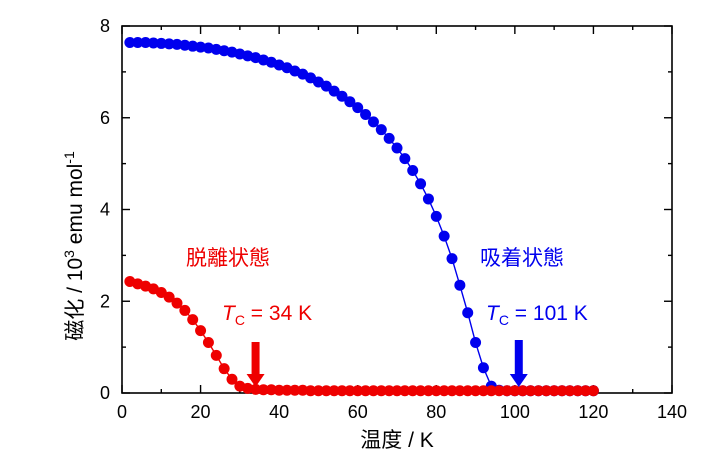 The width and height of the screenshot is (708, 470). What do you see at coordinates (75, 299) in the screenshot?
I see `y-axis-title-base: 磁化 / 10` at bounding box center [75, 299].